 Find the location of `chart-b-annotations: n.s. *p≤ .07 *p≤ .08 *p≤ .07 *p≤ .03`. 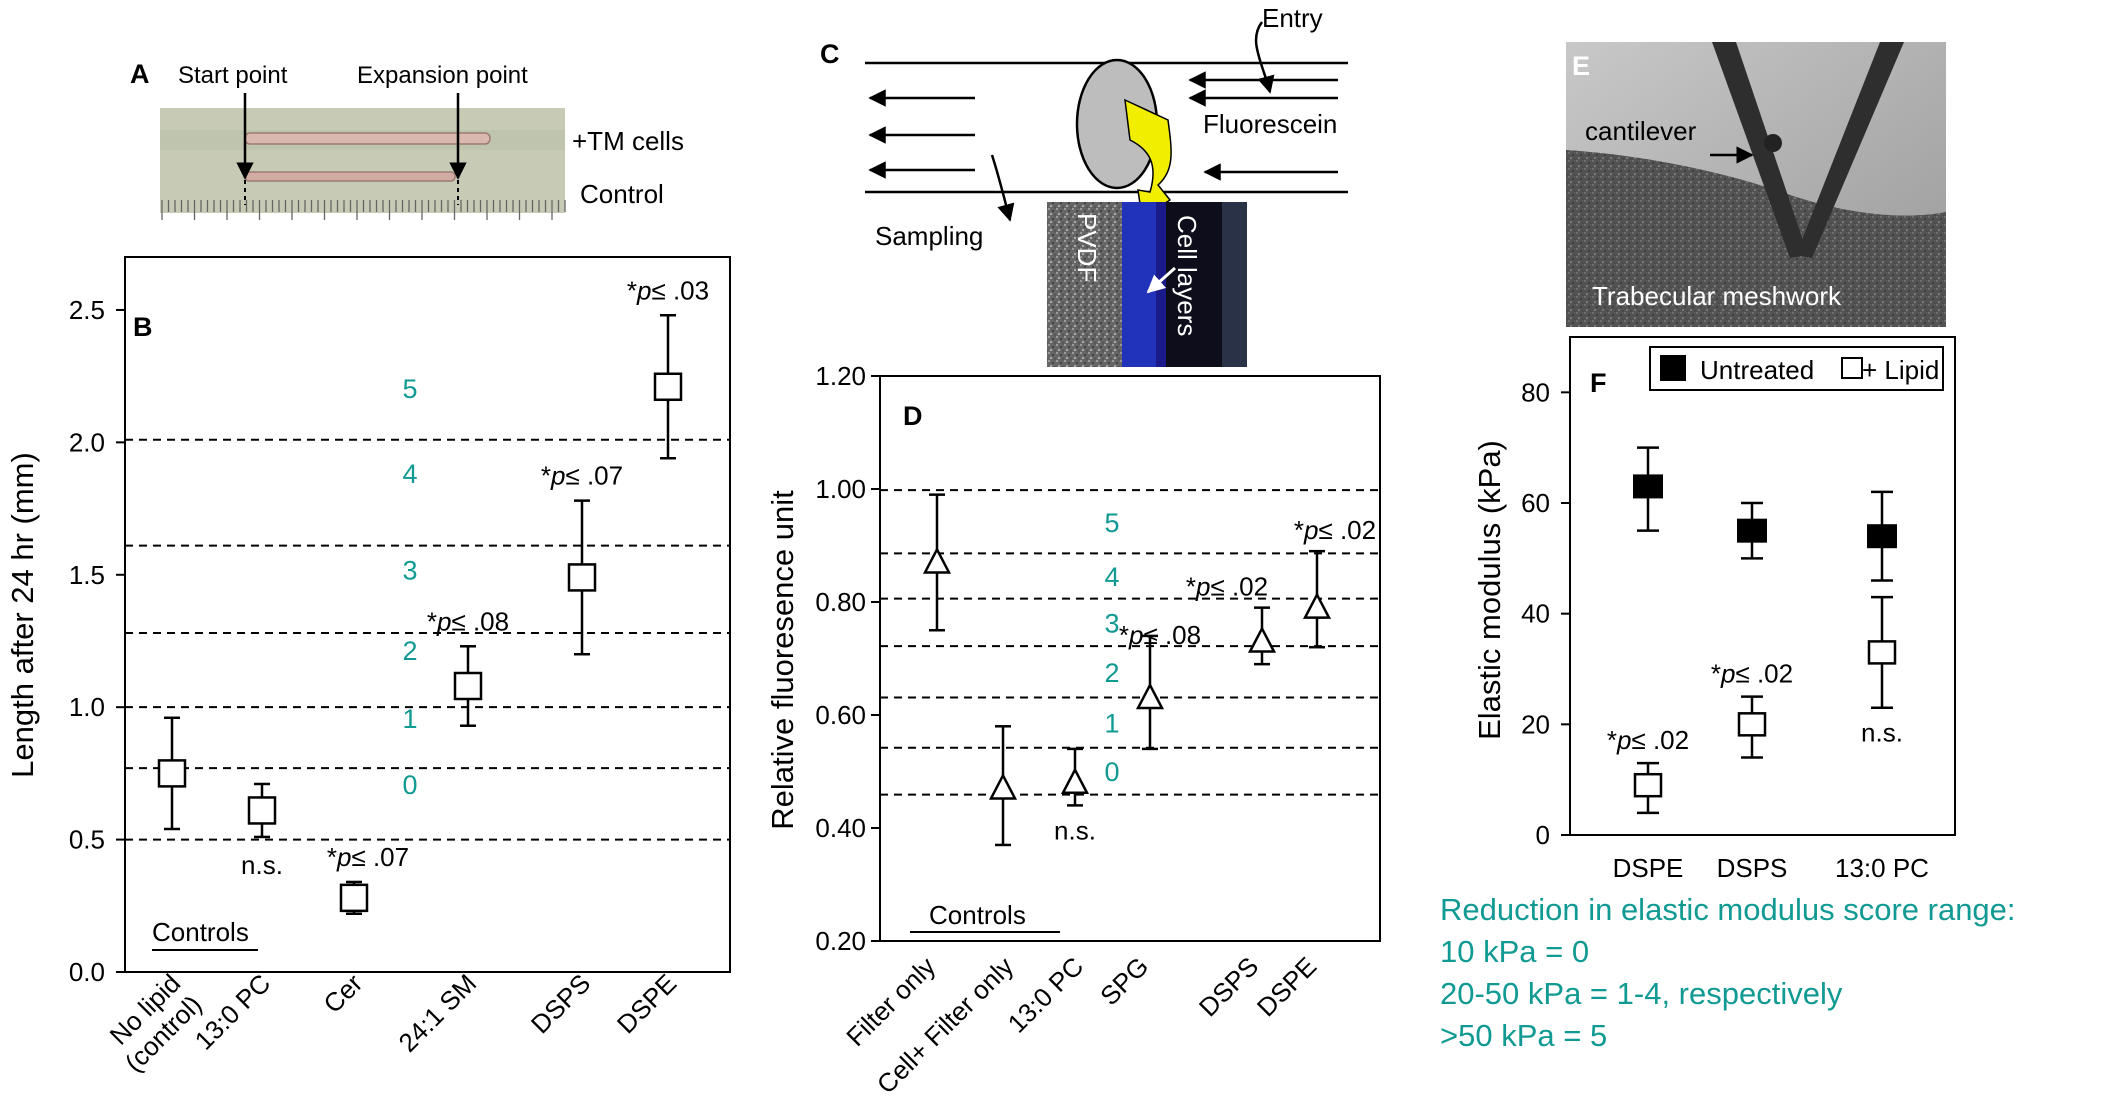

chart-b-annotations: n.s. *p≤ .07 *p≤ .08 *p≤ .07 *p≤ .03 is located at coordinates (475, 577).